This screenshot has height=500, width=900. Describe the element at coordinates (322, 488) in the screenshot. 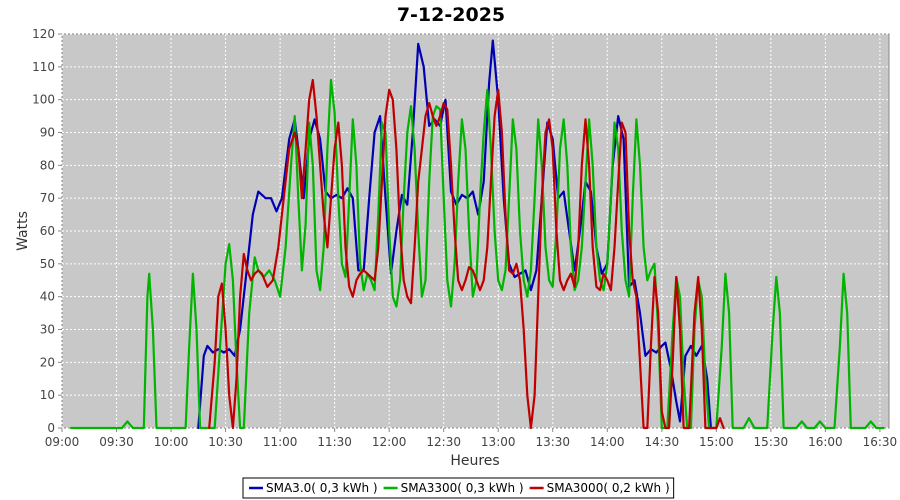

I see `legend-label: SMA3.0( 0,3 kWh )` at that location.